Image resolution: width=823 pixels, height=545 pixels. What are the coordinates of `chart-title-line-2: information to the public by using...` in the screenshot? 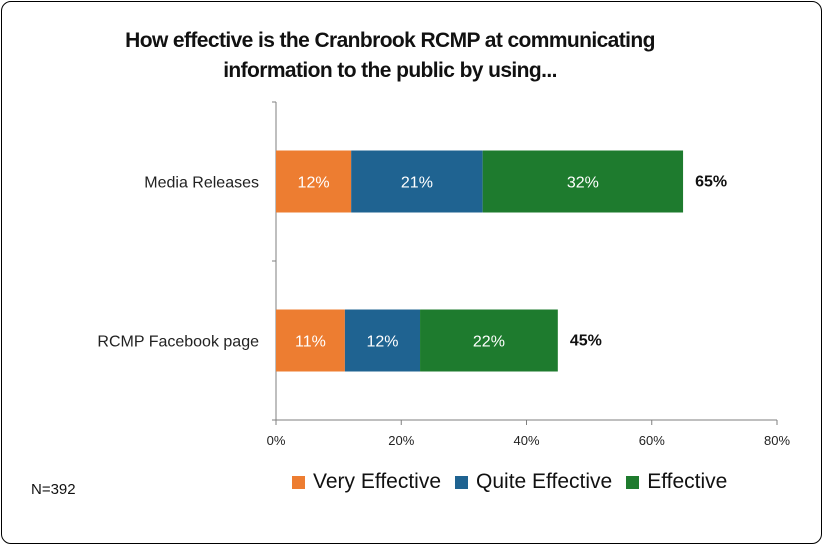 It's located at (390, 70).